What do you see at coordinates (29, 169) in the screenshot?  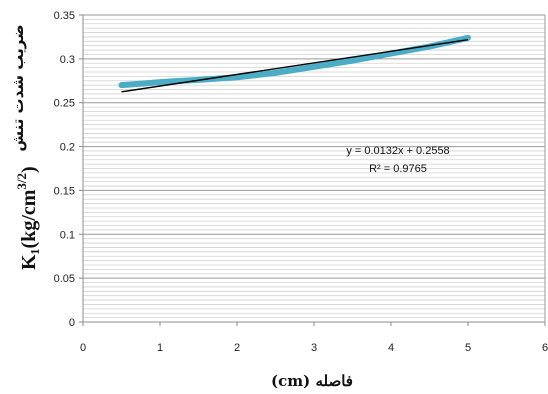 I see `y-axis-label-close: )` at bounding box center [29, 169].